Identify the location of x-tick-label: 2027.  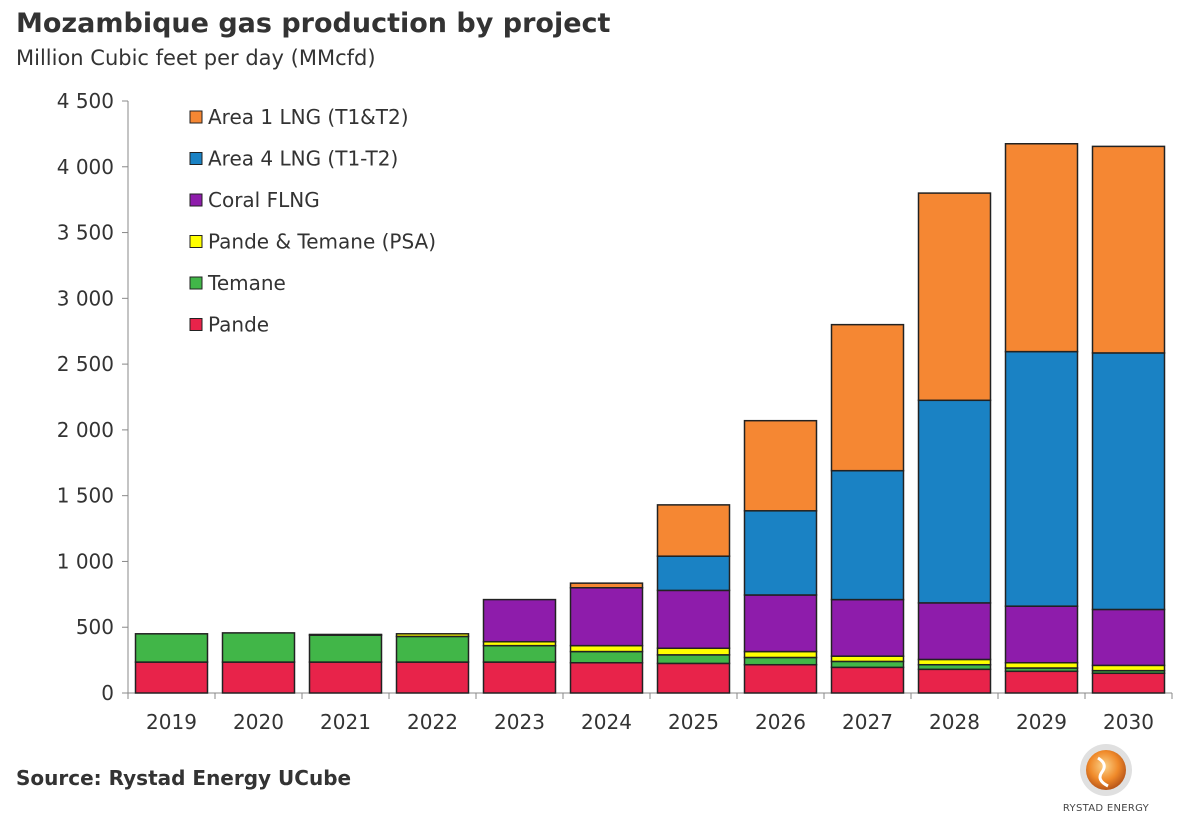
(867, 722).